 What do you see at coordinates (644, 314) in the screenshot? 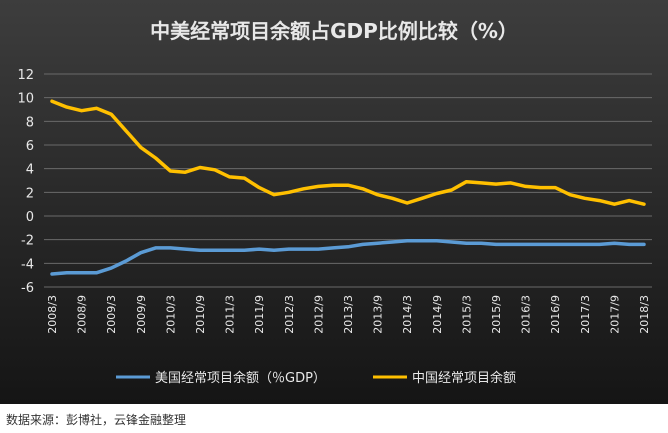
I see `x-tick-label: 2018/3` at bounding box center [644, 314].